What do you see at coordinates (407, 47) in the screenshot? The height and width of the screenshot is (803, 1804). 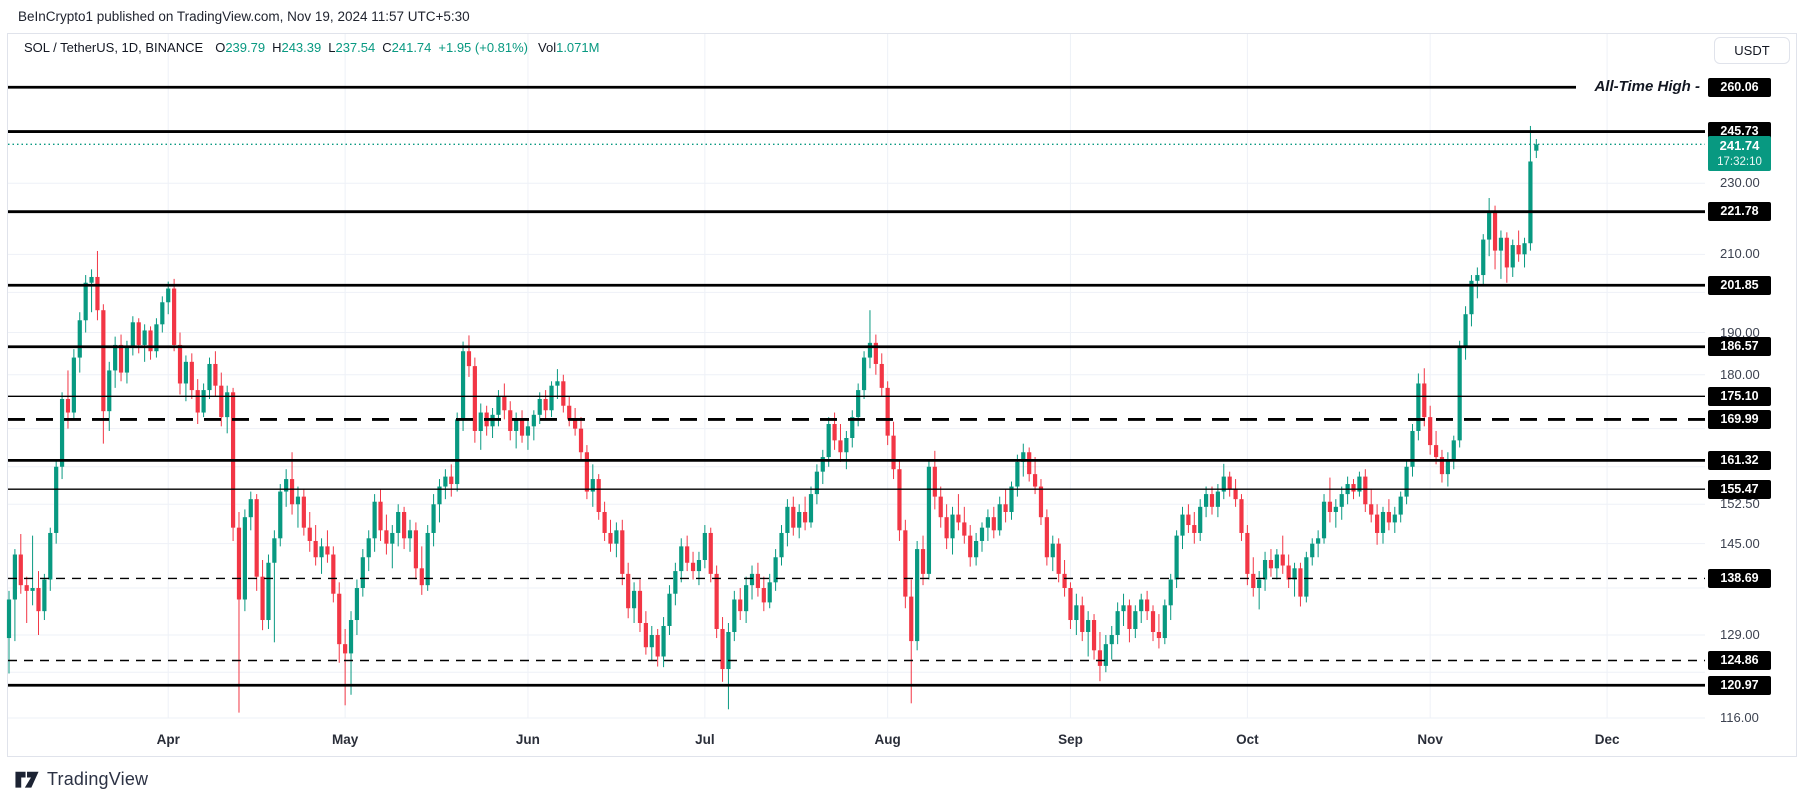 I see `legend-ohlc-field: C241.74` at bounding box center [407, 47].